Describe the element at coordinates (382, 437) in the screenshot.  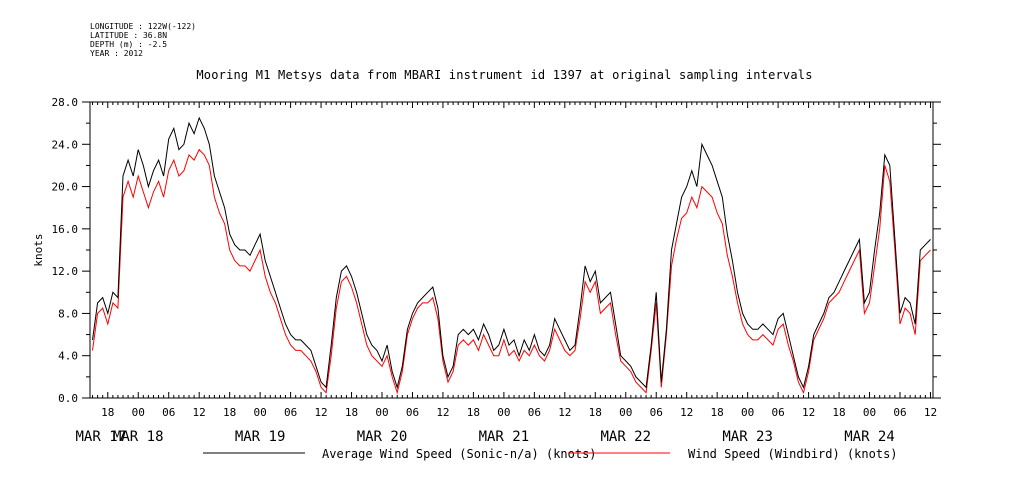
I see `x-day-label: MAR 20` at that location.